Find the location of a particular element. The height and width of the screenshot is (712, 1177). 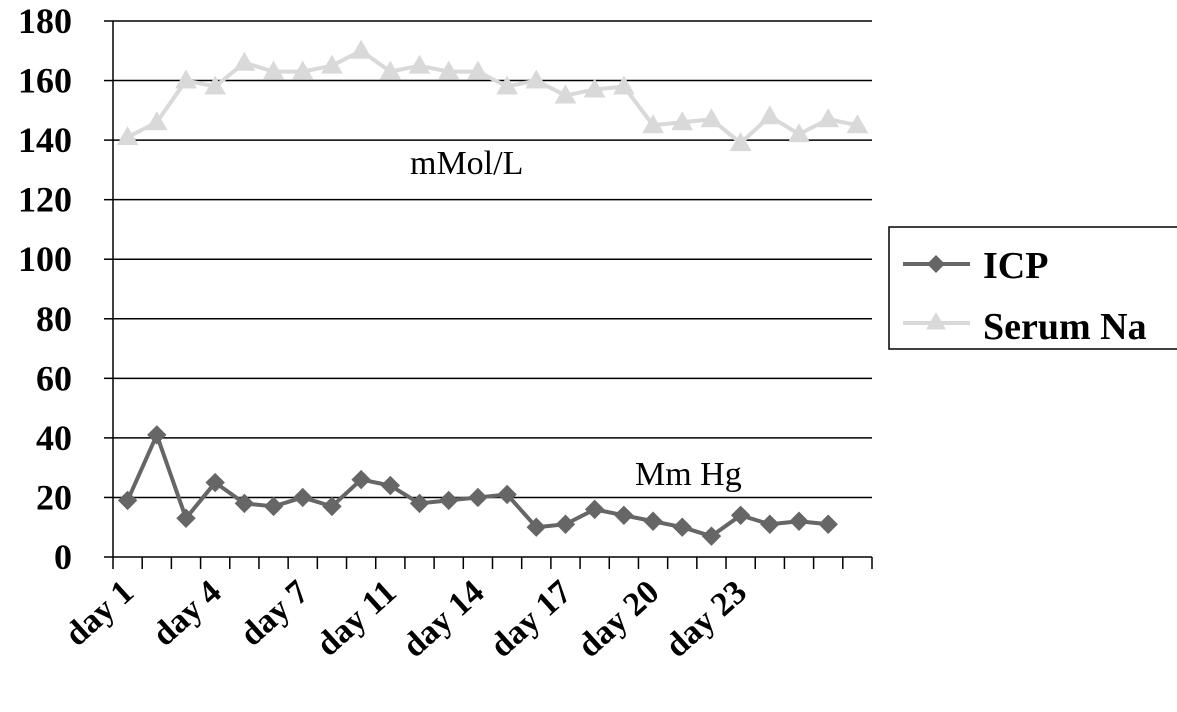

legend-na-marker is located at coordinates (936, 321).